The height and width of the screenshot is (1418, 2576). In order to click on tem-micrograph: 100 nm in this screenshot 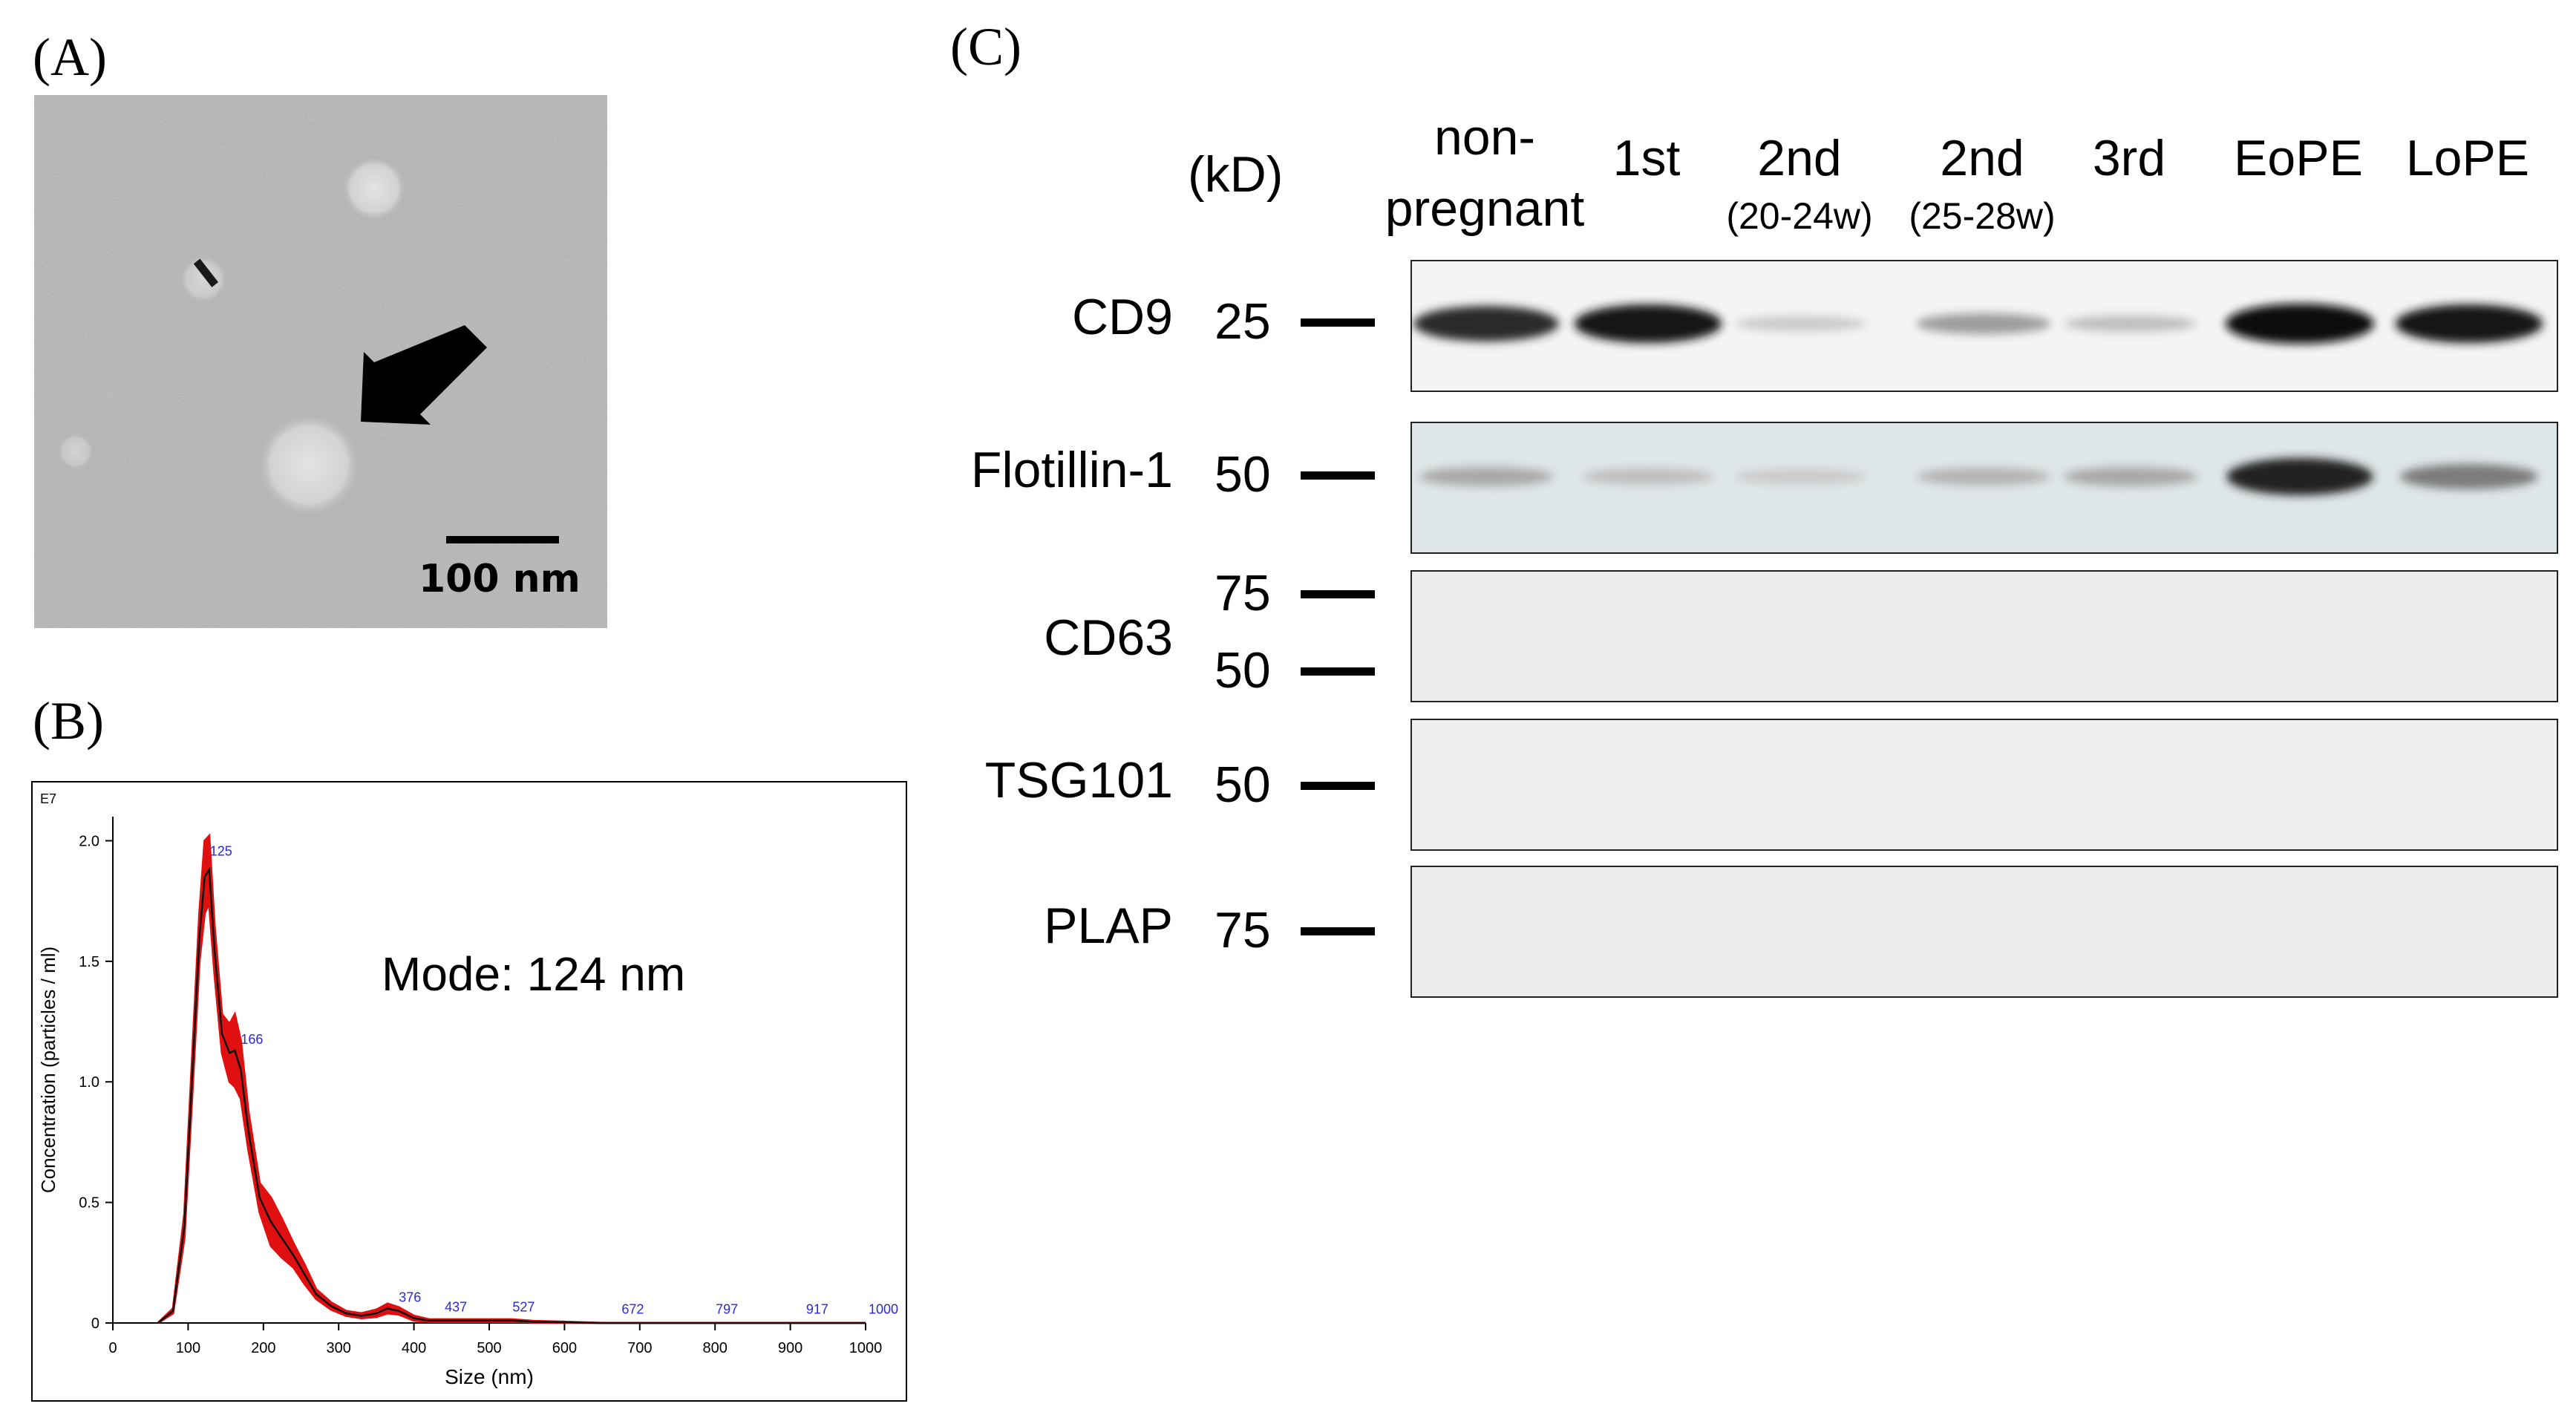, I will do `click(320, 361)`.